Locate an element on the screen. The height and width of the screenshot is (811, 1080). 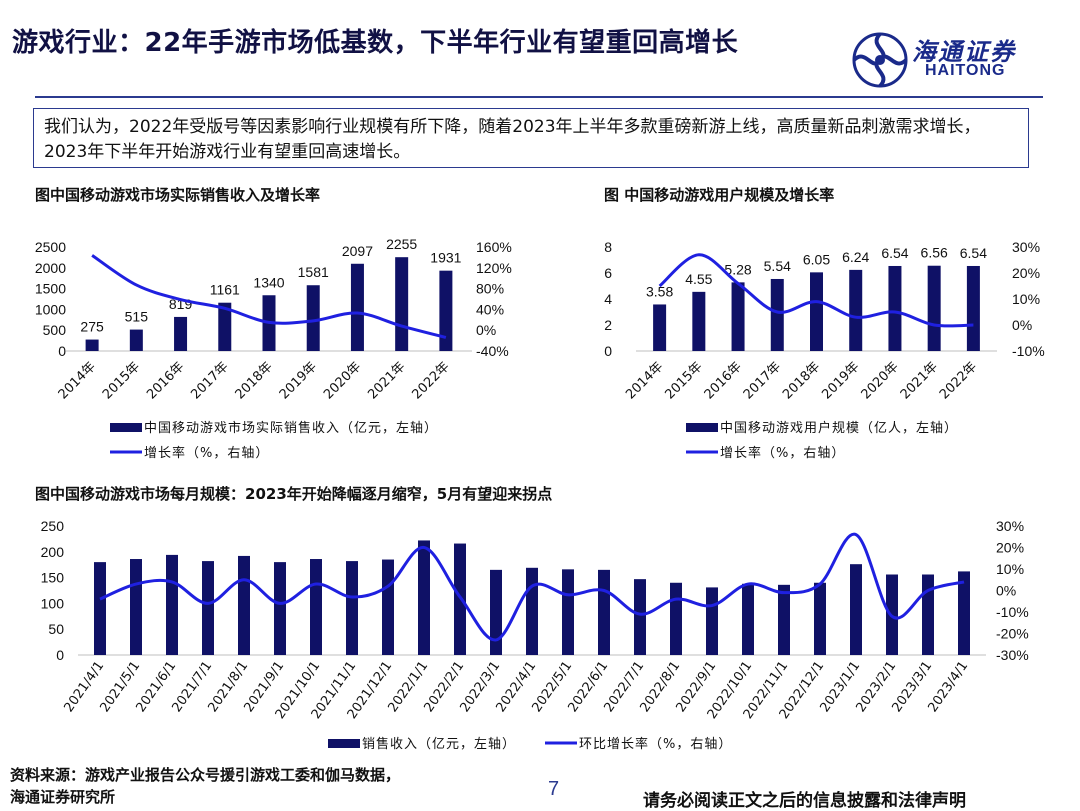
chart3-right-tick-label: -10% is located at coordinates (1012, 612).